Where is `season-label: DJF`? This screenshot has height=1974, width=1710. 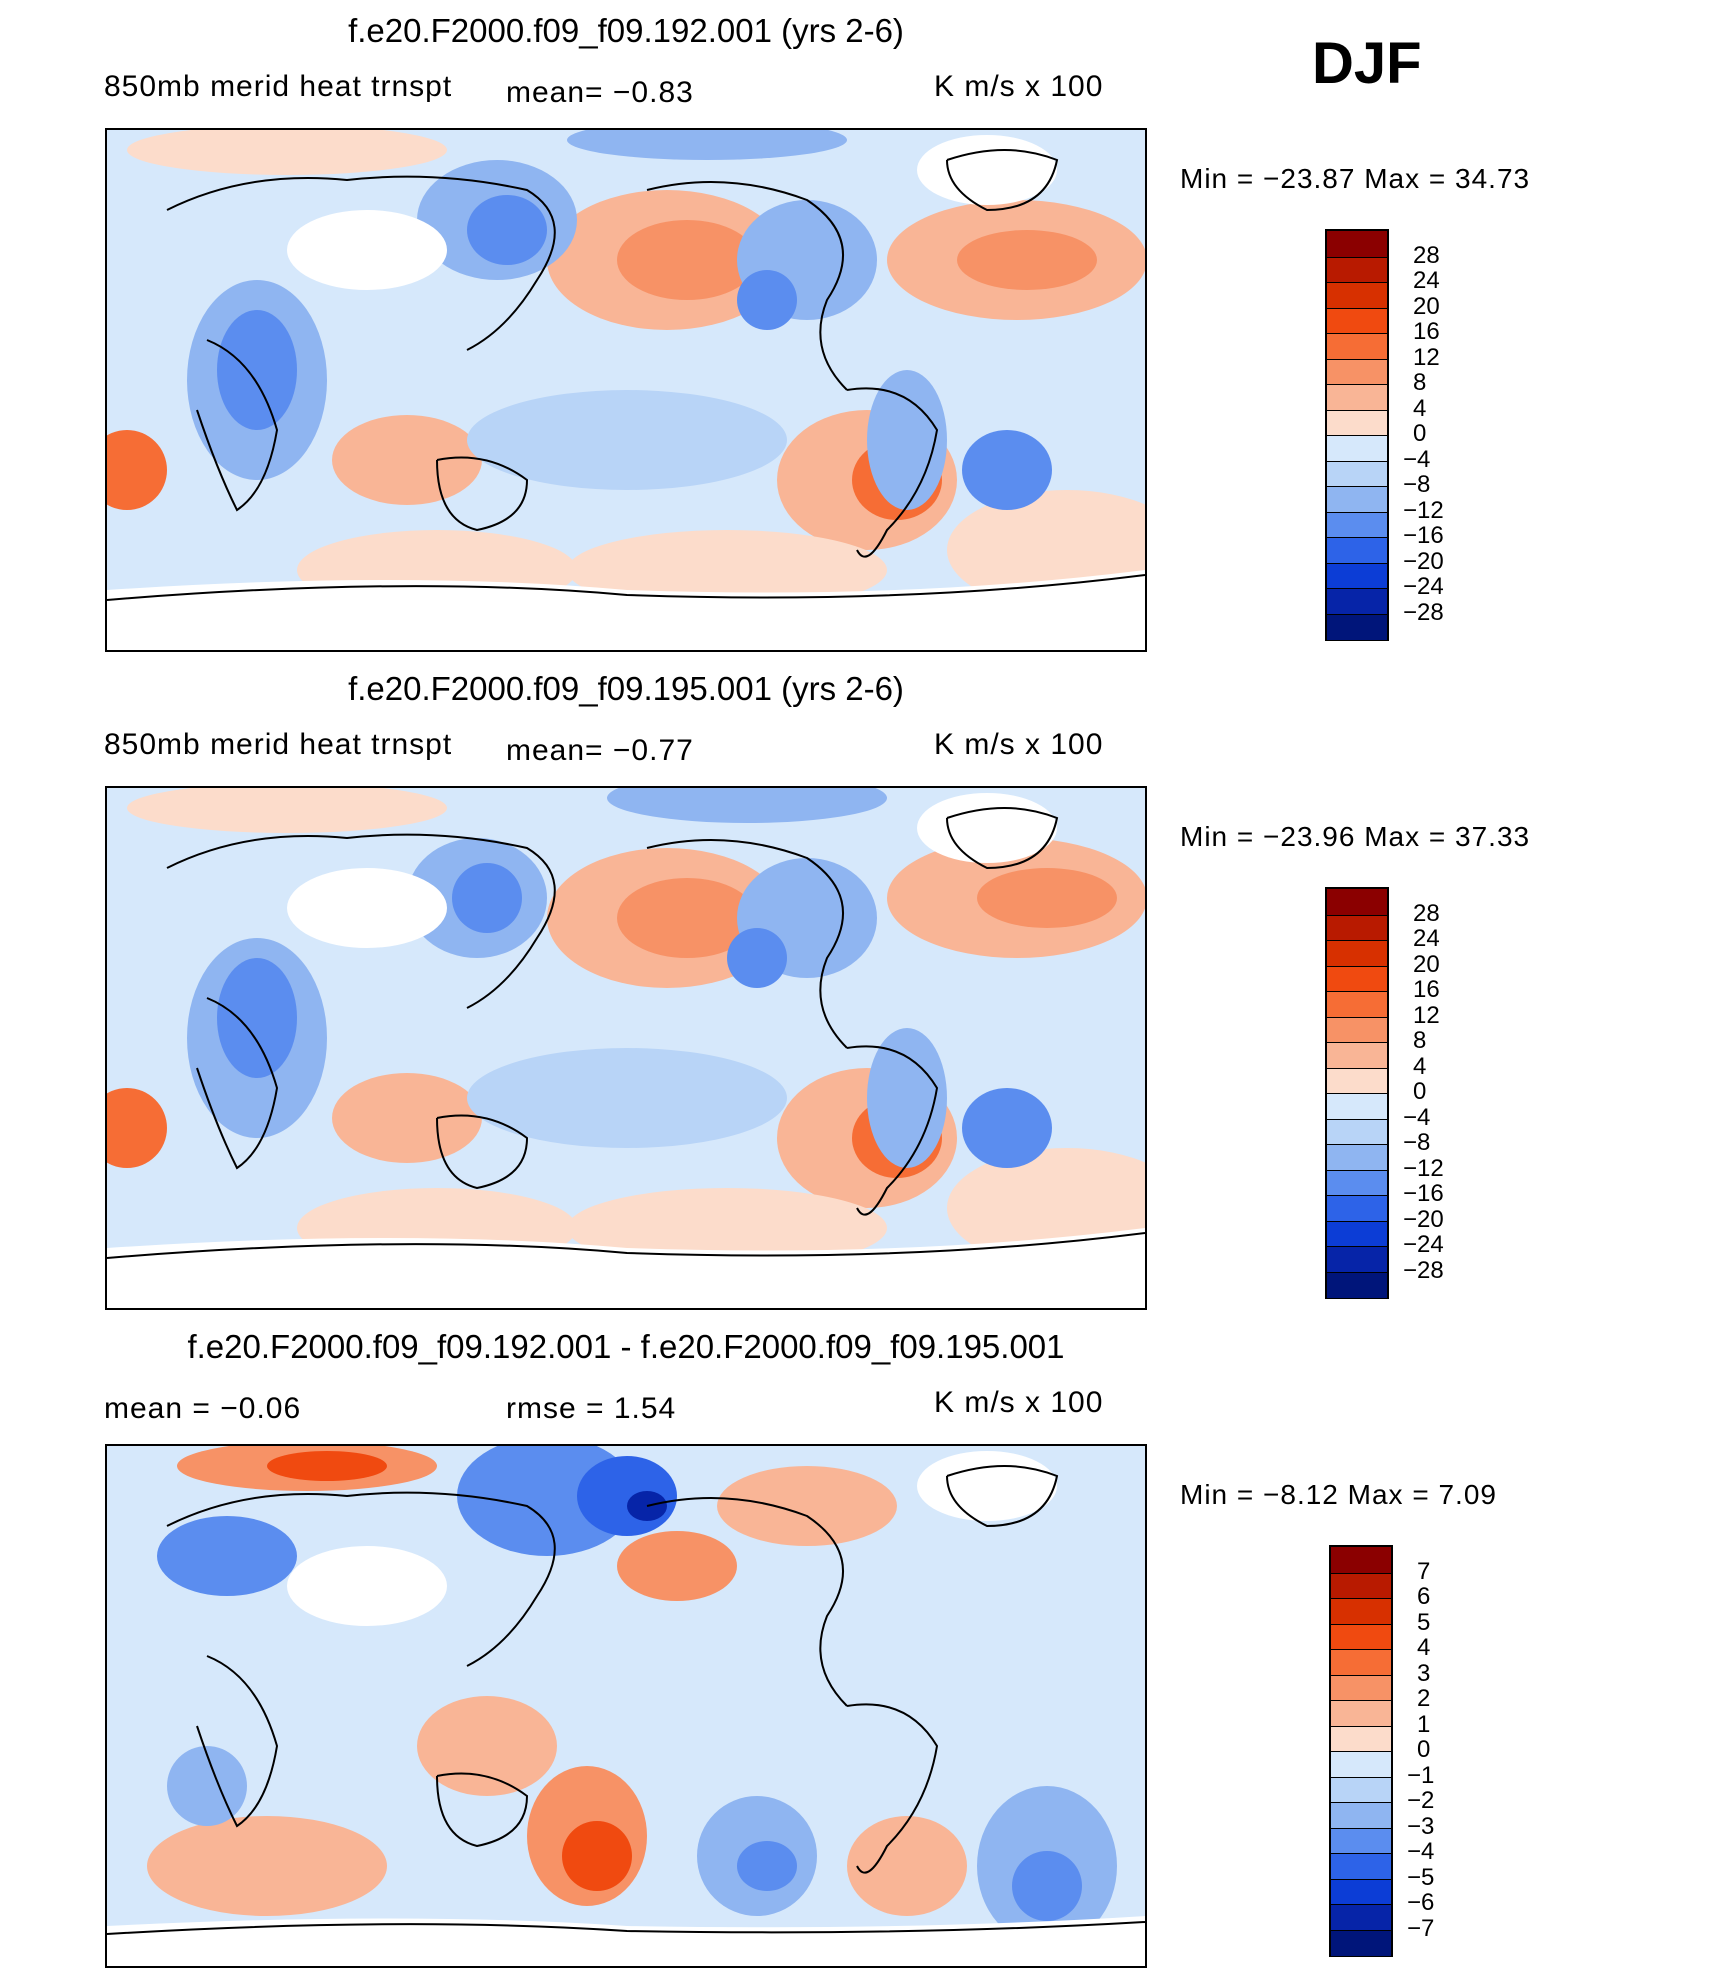
season-label: DJF is located at coordinates (1367, 63).